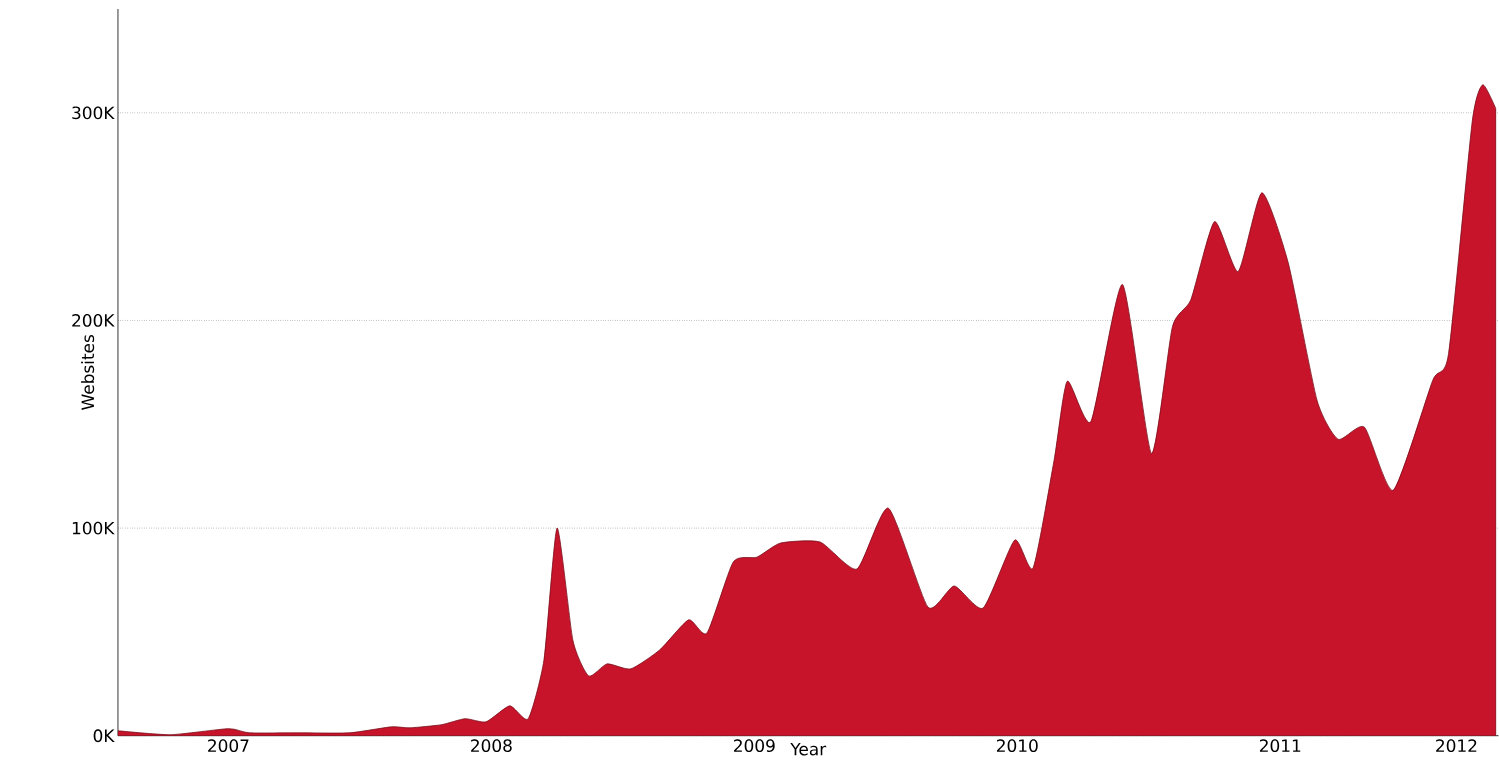 This screenshot has height=783, width=1499. Describe the element at coordinates (93, 320) in the screenshot. I see `y-tick-label: 200K` at that location.